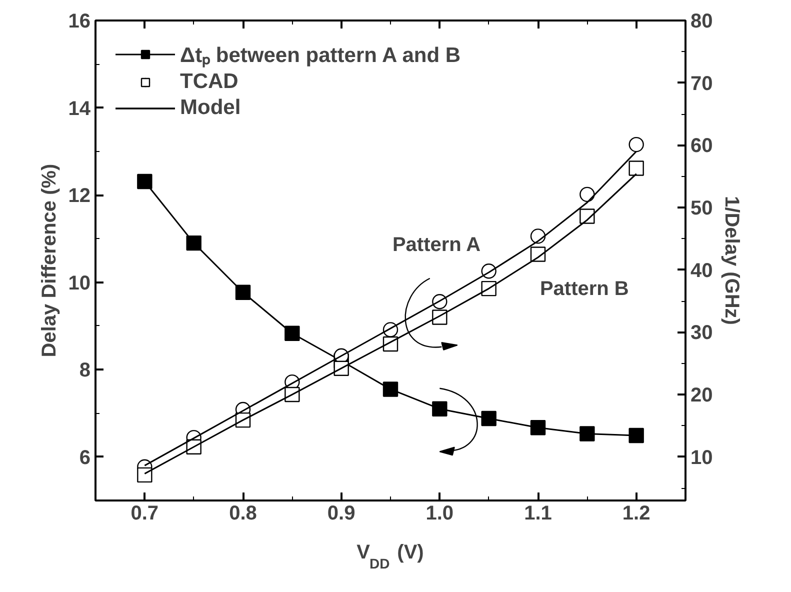  I want to click on y2-tick-label: 30, so click(701, 333).